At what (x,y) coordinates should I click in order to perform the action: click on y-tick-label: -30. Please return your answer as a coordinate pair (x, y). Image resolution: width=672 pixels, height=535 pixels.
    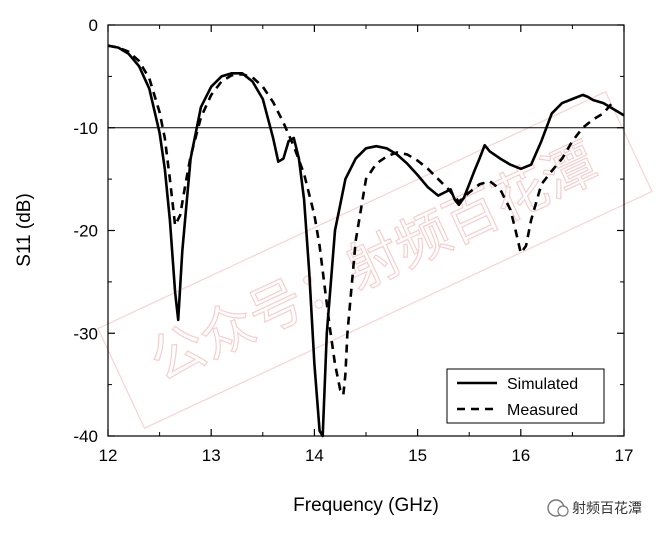
    Looking at the image, I should click on (85, 333).